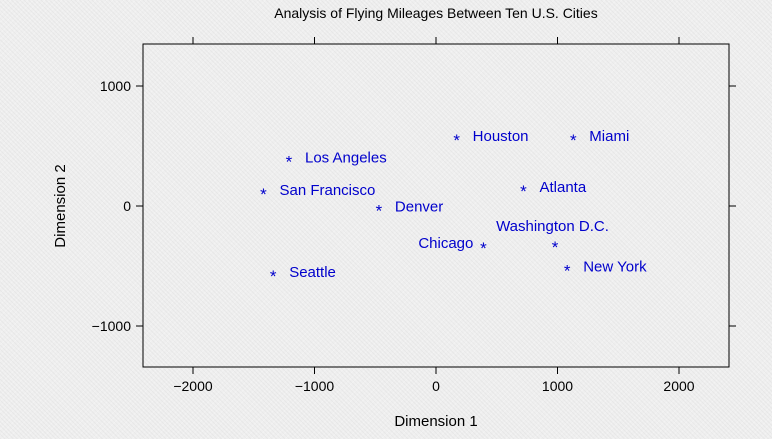 The image size is (772, 439). I want to click on data-point-label: Atlanta, so click(562, 187).